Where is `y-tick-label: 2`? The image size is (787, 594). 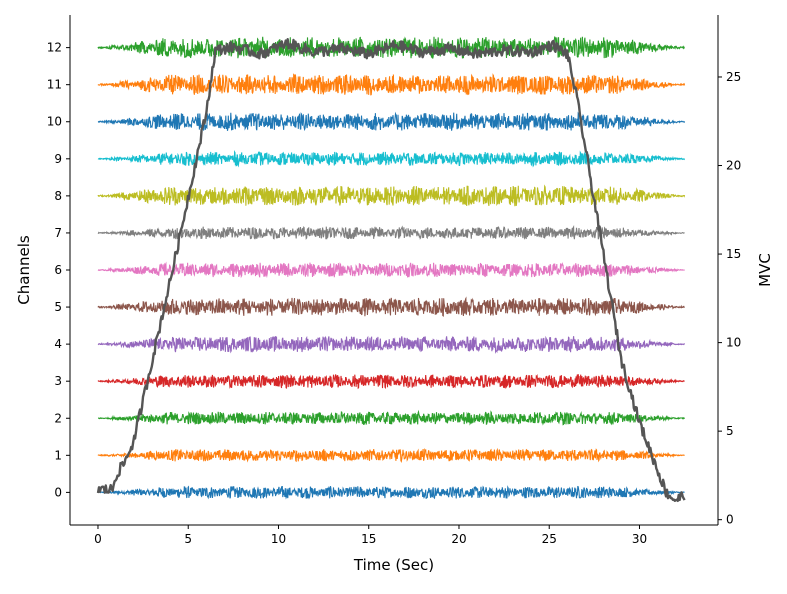 y-tick-label: 2 is located at coordinates (58, 418).